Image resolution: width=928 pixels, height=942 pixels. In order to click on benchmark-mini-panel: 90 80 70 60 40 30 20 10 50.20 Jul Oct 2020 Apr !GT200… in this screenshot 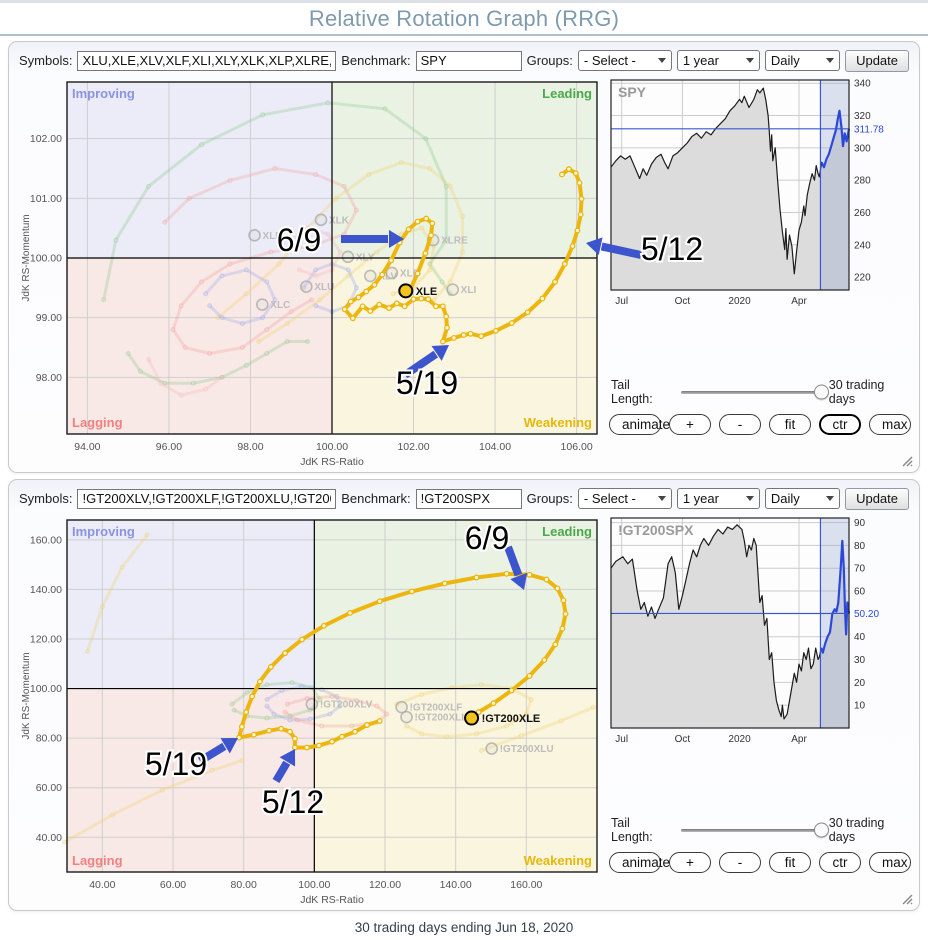, I will do `click(760, 710)`.